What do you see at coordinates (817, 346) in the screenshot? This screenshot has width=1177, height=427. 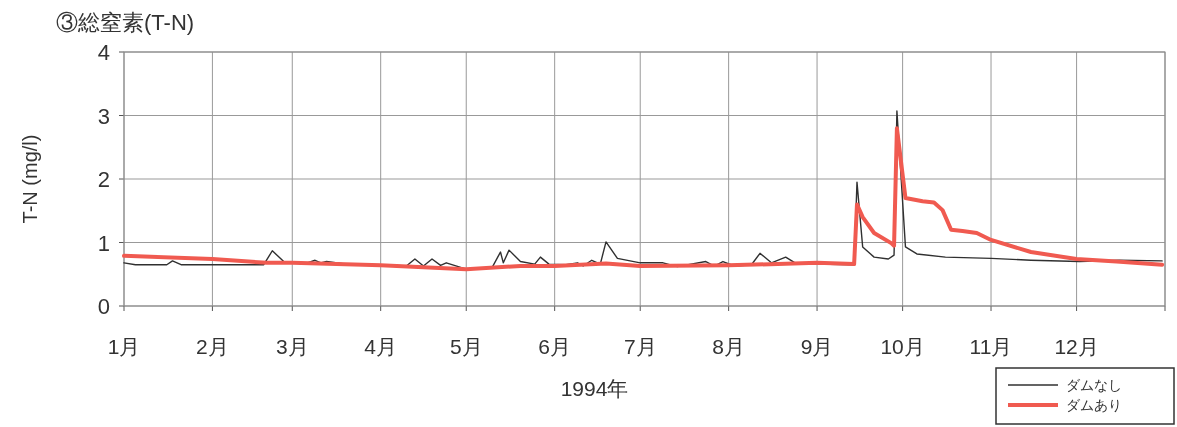 I see `x-tick-label: 9月` at bounding box center [817, 346].